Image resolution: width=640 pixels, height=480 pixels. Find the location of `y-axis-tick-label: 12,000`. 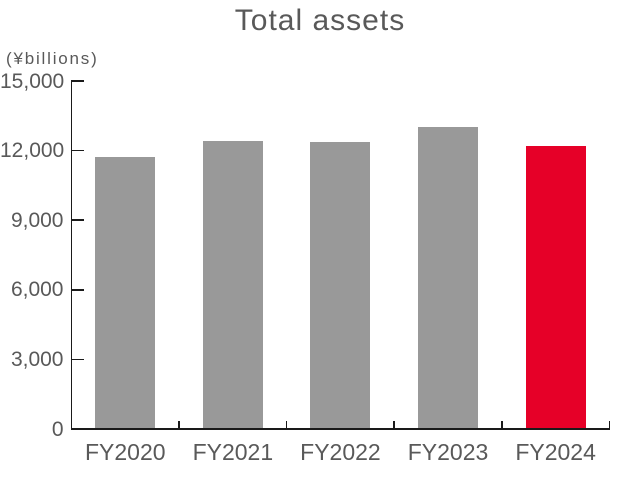

y-axis-tick-label: 12,000 is located at coordinates (32, 151).